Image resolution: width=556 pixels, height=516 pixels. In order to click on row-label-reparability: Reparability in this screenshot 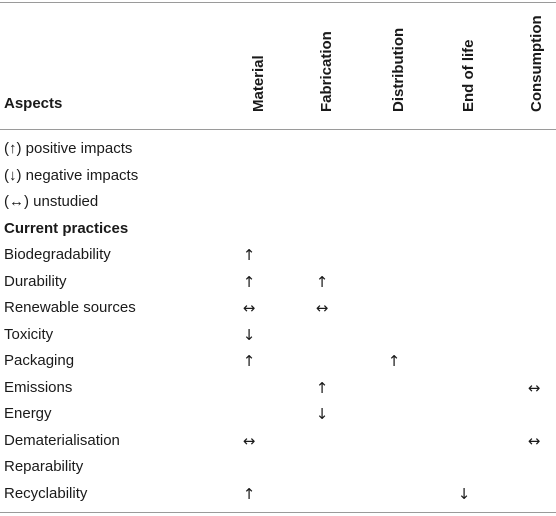, I will do `click(44, 466)`.